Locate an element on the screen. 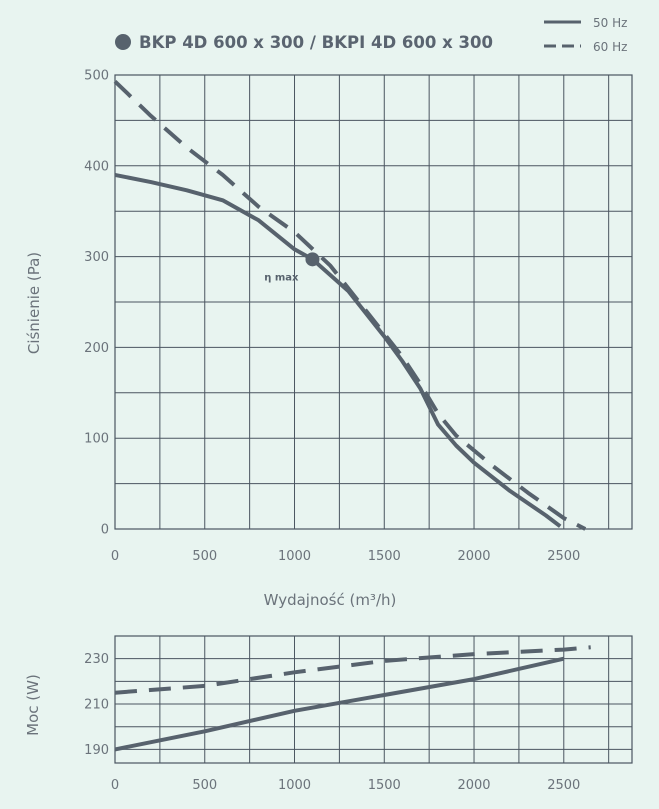  series-60hz-line is located at coordinates (352, 670).